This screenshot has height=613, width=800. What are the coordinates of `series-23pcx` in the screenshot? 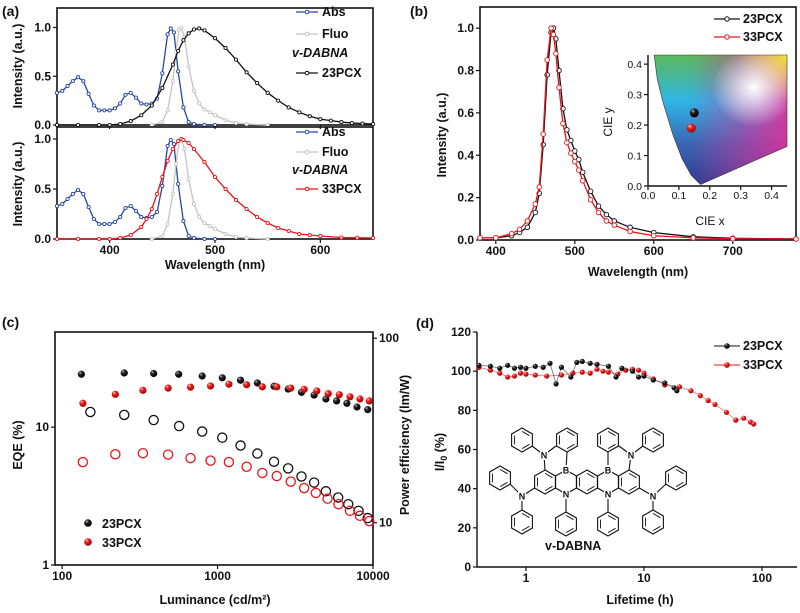 It's located at (215, 77).